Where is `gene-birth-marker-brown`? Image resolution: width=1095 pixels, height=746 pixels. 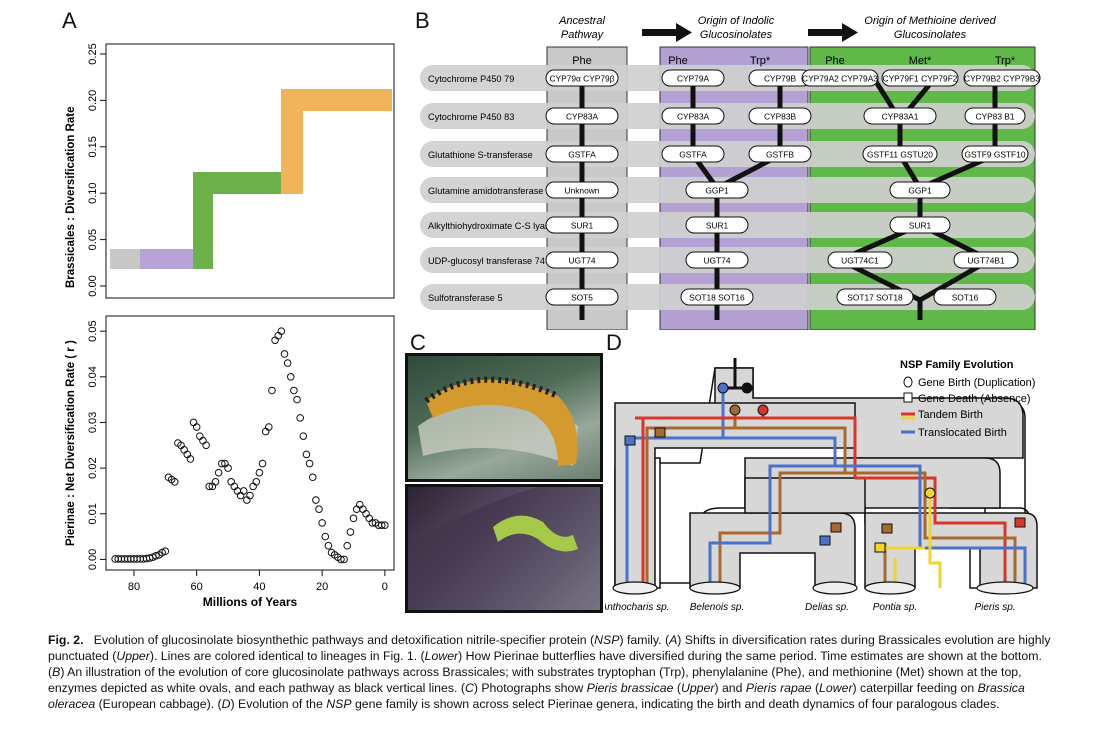 gene-birth-marker-brown is located at coordinates (735, 410).